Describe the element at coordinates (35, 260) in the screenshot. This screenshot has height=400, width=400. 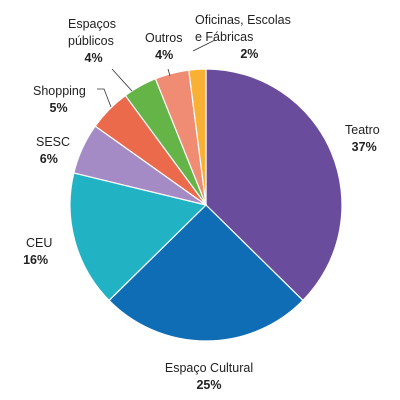
I see `slice-percentage: 16%` at that location.